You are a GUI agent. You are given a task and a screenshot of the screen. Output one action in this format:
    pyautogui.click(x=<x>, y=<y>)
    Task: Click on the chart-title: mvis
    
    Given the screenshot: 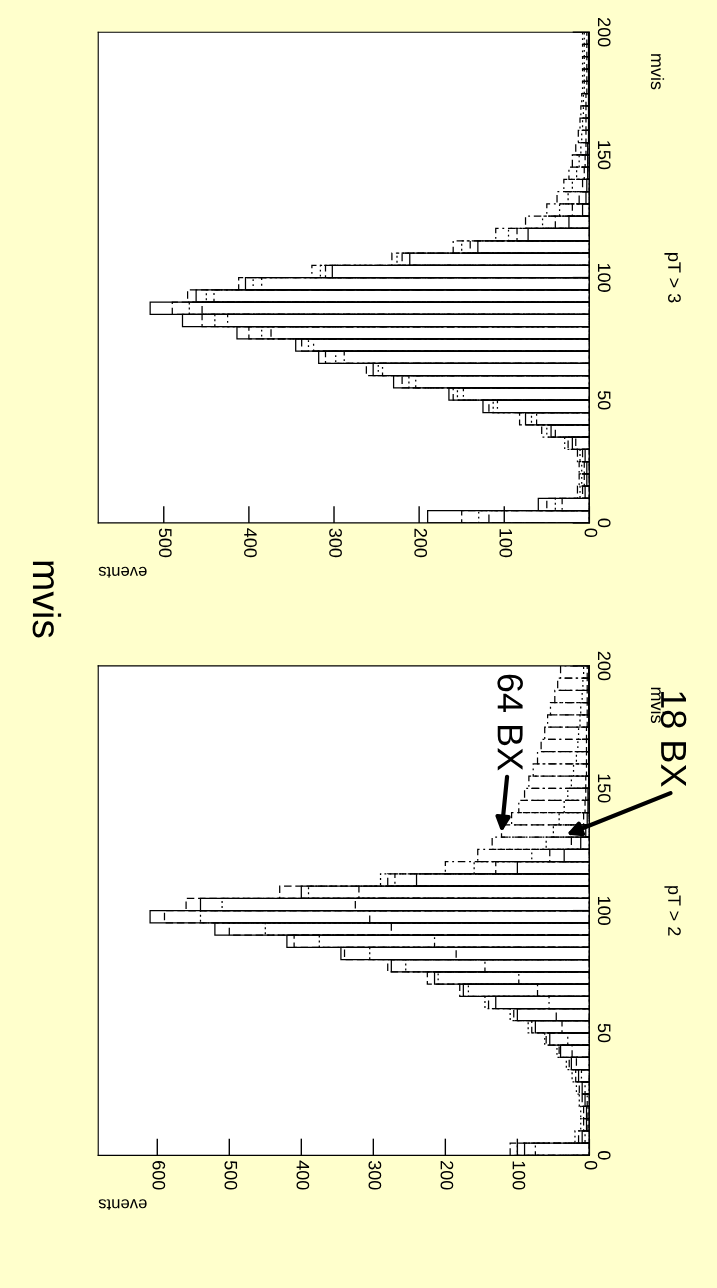 What is the action you would take?
    pyautogui.click(x=47, y=599)
    